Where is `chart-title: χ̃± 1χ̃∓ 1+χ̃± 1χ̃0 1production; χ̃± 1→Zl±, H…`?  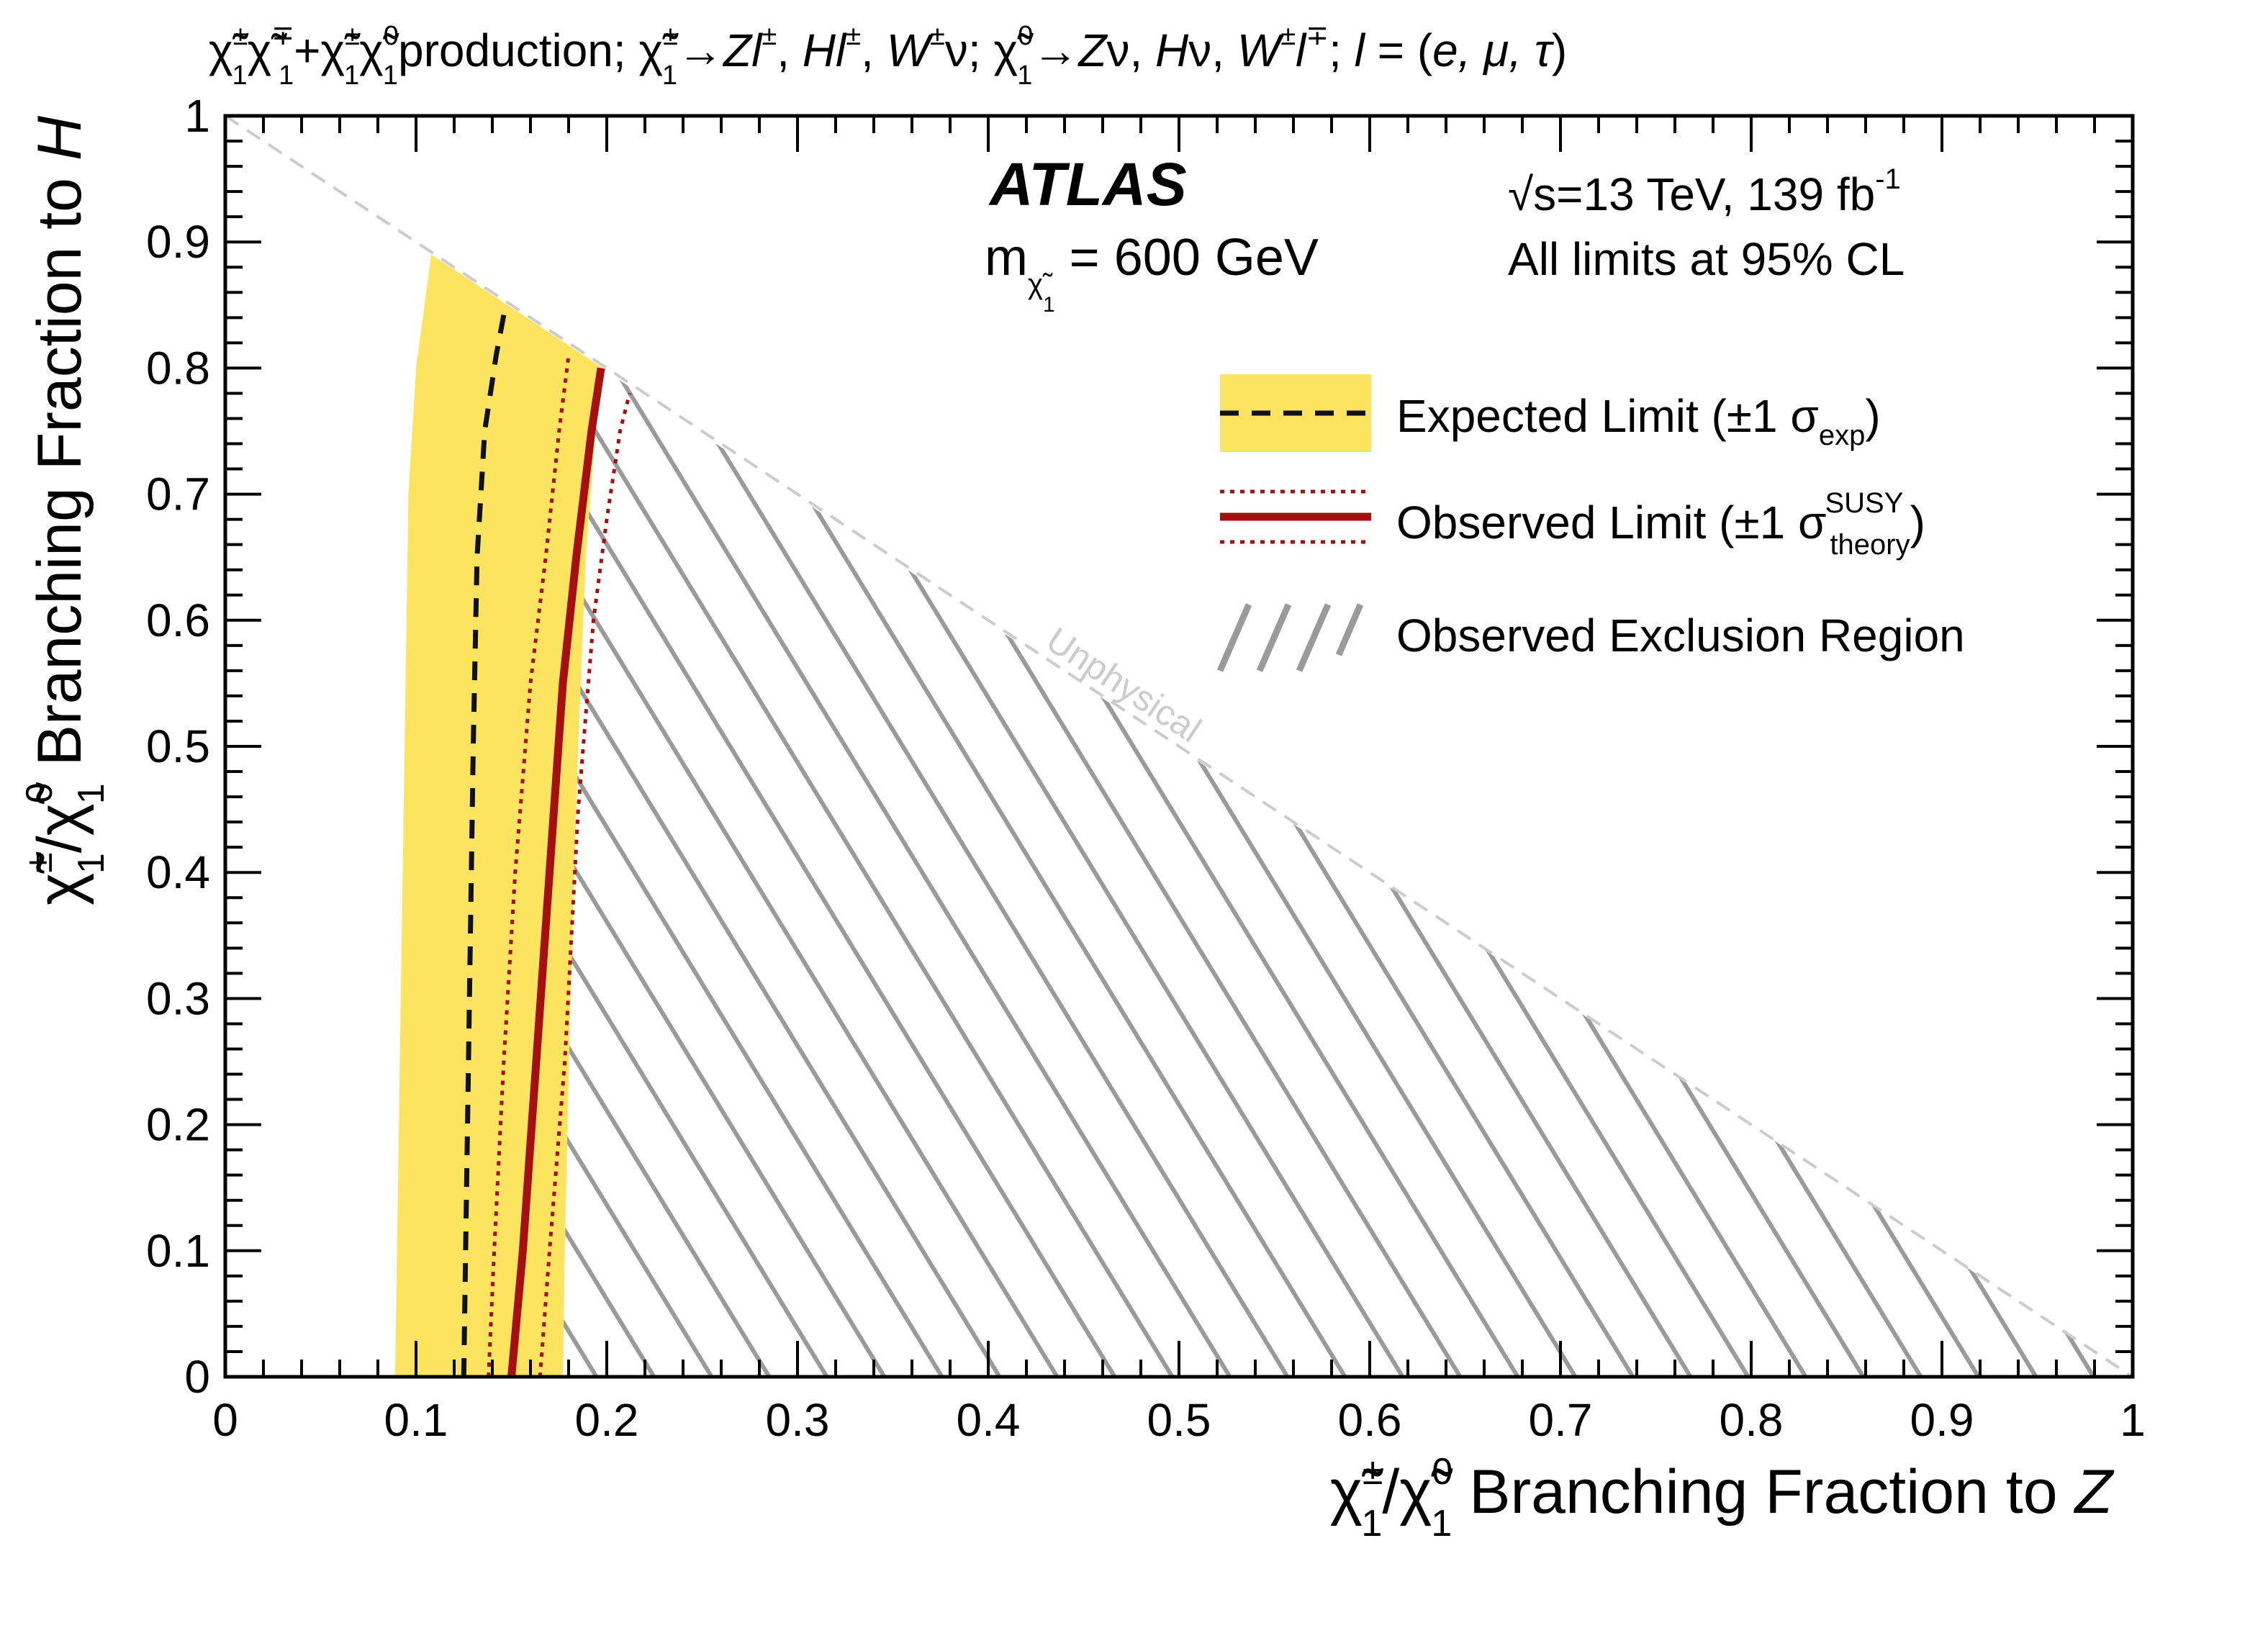 chart-title: χ̃± 1χ̃∓ 1+χ̃± 1χ̃0 1production; χ̃± 1→Zl±, H… is located at coordinates (888, 56).